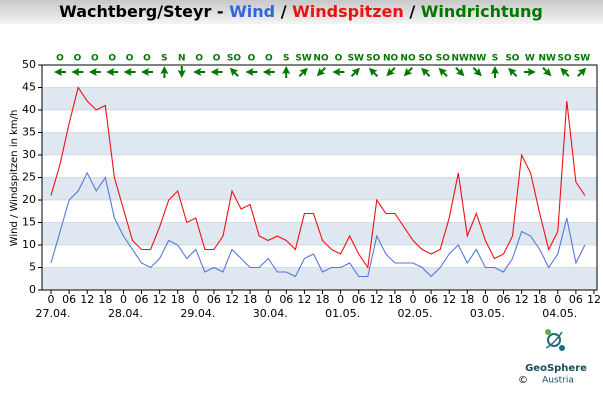 The height and width of the screenshot is (400, 603). What do you see at coordinates (556, 368) in the screenshot?
I see `logo-name: GeoSphere` at bounding box center [556, 368].